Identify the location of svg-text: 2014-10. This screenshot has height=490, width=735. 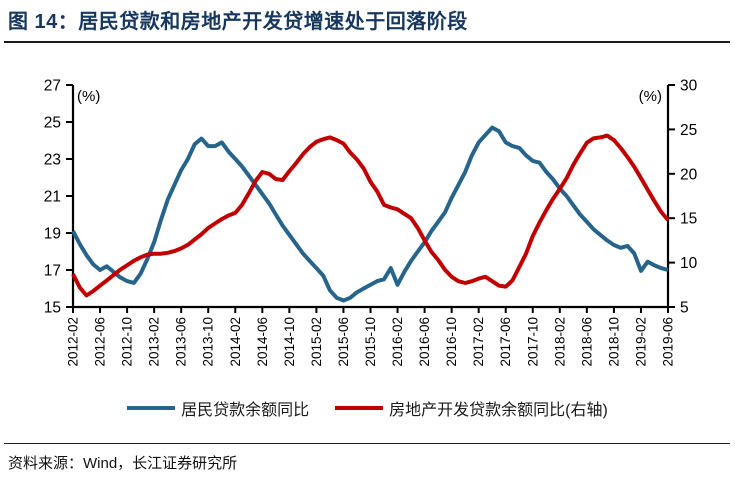
(289, 342).